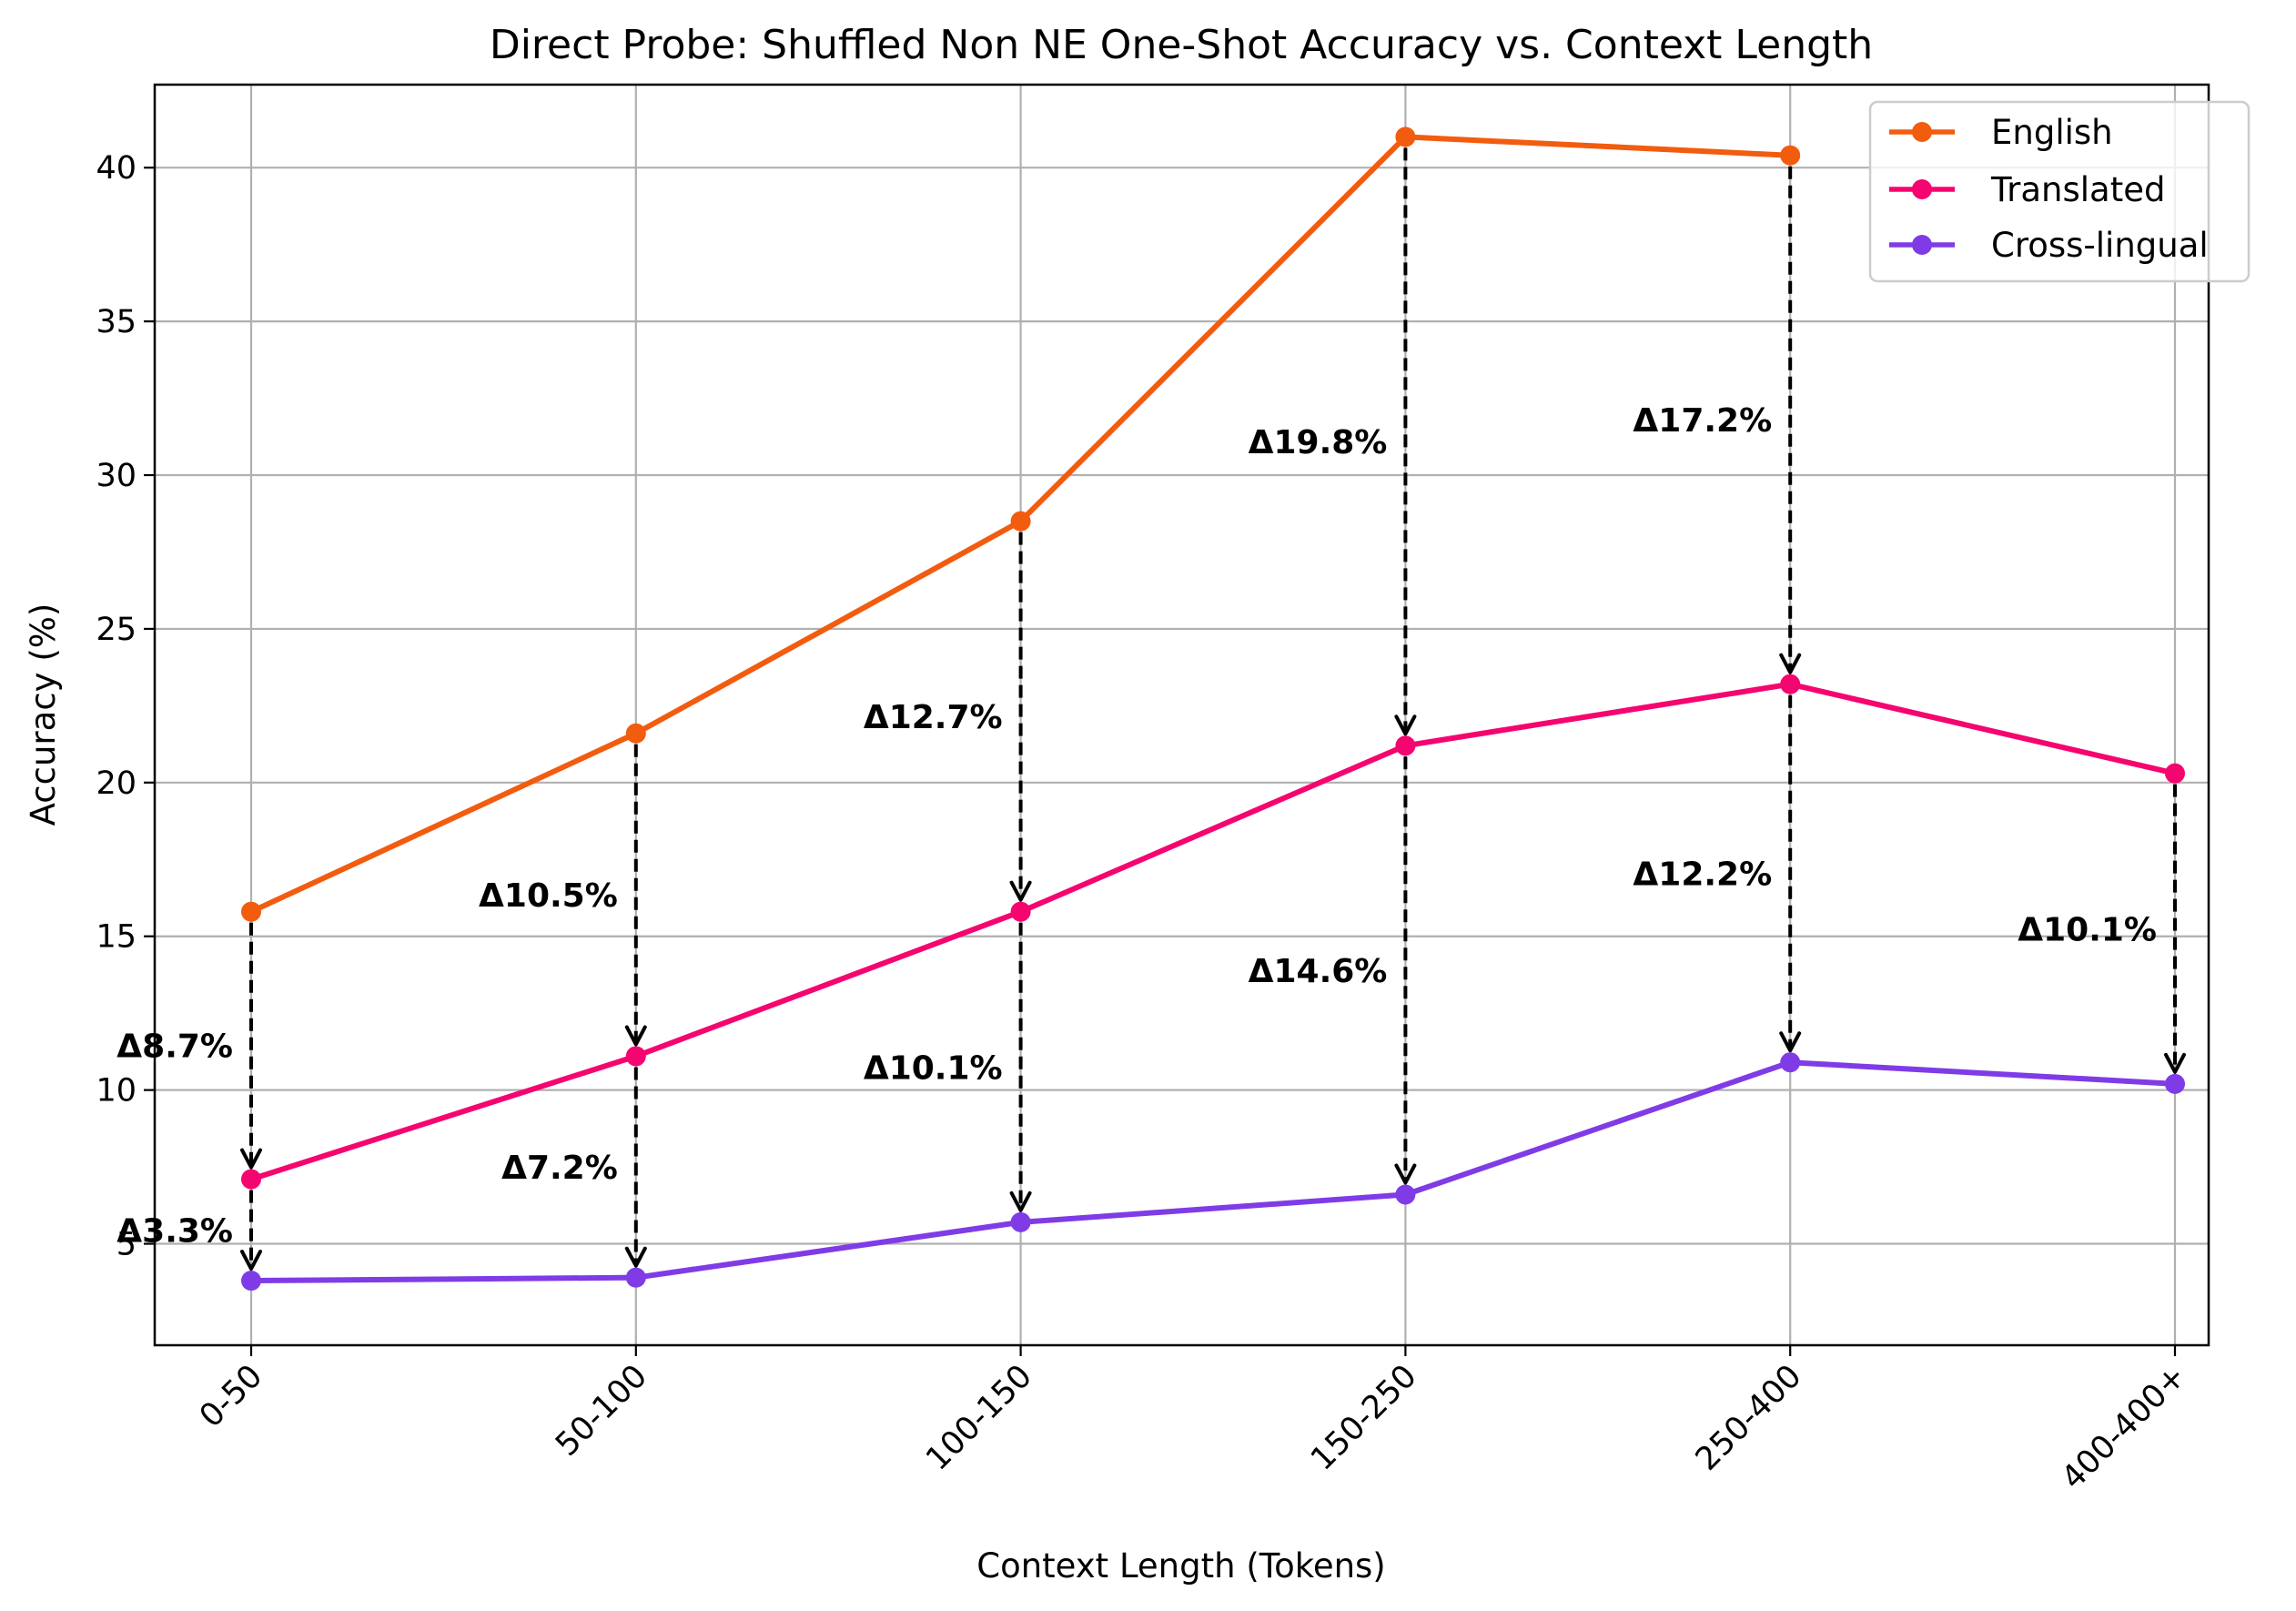  What do you see at coordinates (2124, 1427) in the screenshot?
I see `x-tick-label: 400-400+` at bounding box center [2124, 1427].